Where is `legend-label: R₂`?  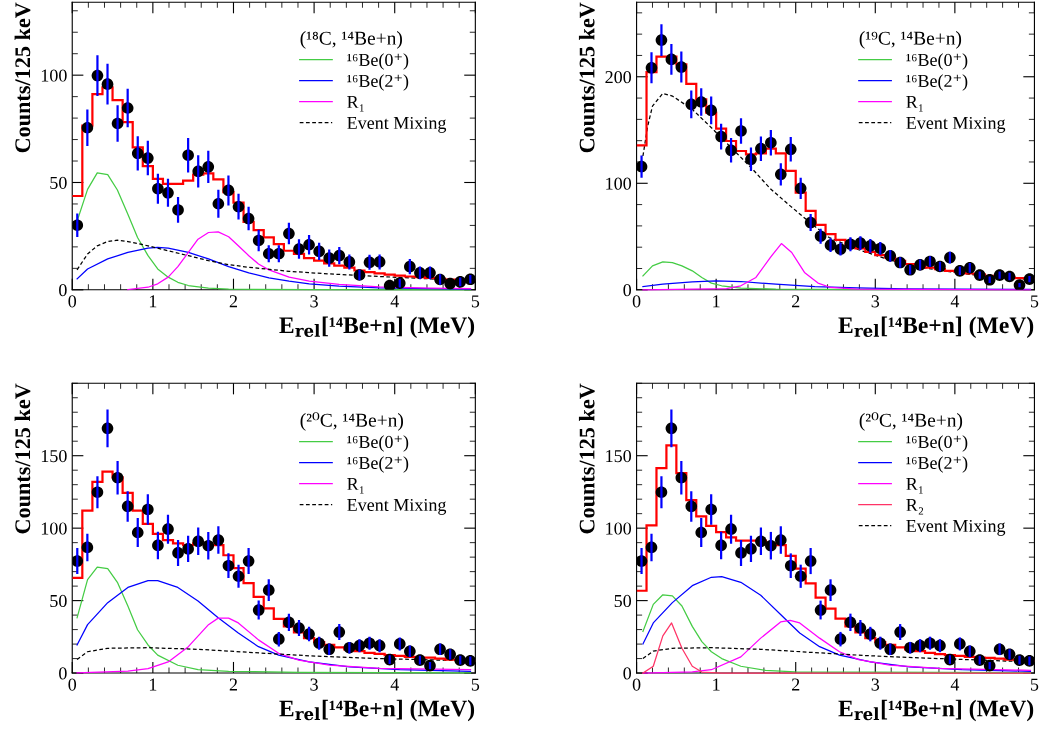
legend-label: R₂ is located at coordinates (915, 507).